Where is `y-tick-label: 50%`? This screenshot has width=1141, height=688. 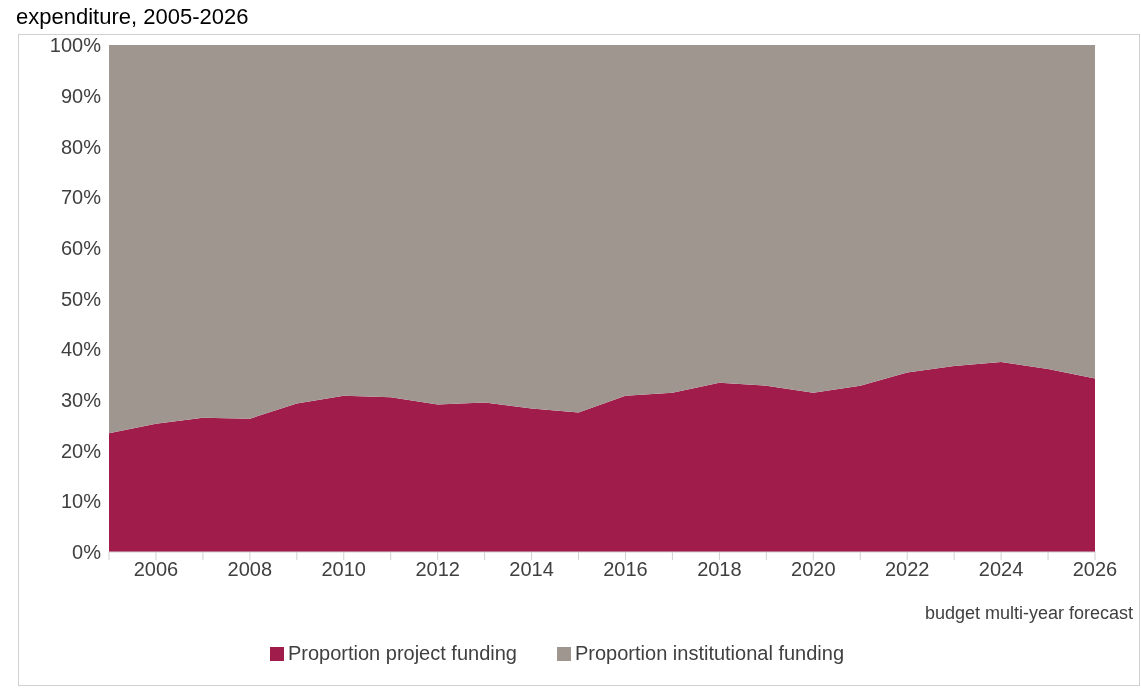
y-tick-label: 50% is located at coordinates (81, 298).